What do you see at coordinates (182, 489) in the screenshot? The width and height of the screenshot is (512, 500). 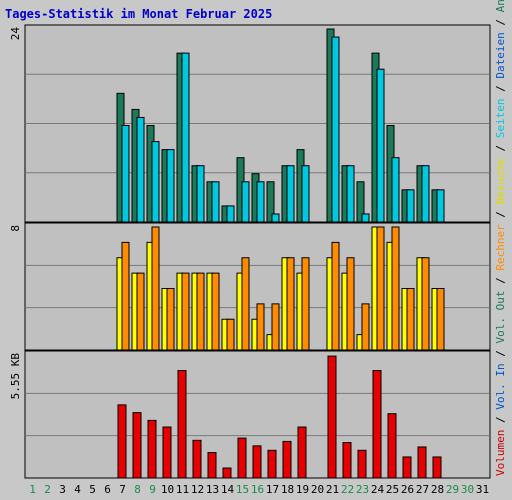 I see `day-label-11: 11` at bounding box center [182, 489].